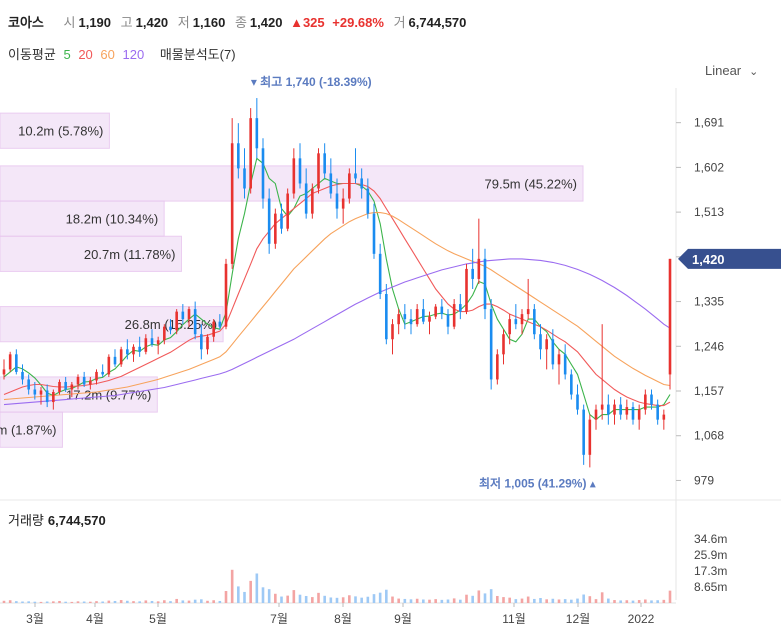 The width and height of the screenshot is (781, 636). What do you see at coordinates (709, 167) in the screenshot?
I see `y-tick-label: 1,602` at bounding box center [709, 167].